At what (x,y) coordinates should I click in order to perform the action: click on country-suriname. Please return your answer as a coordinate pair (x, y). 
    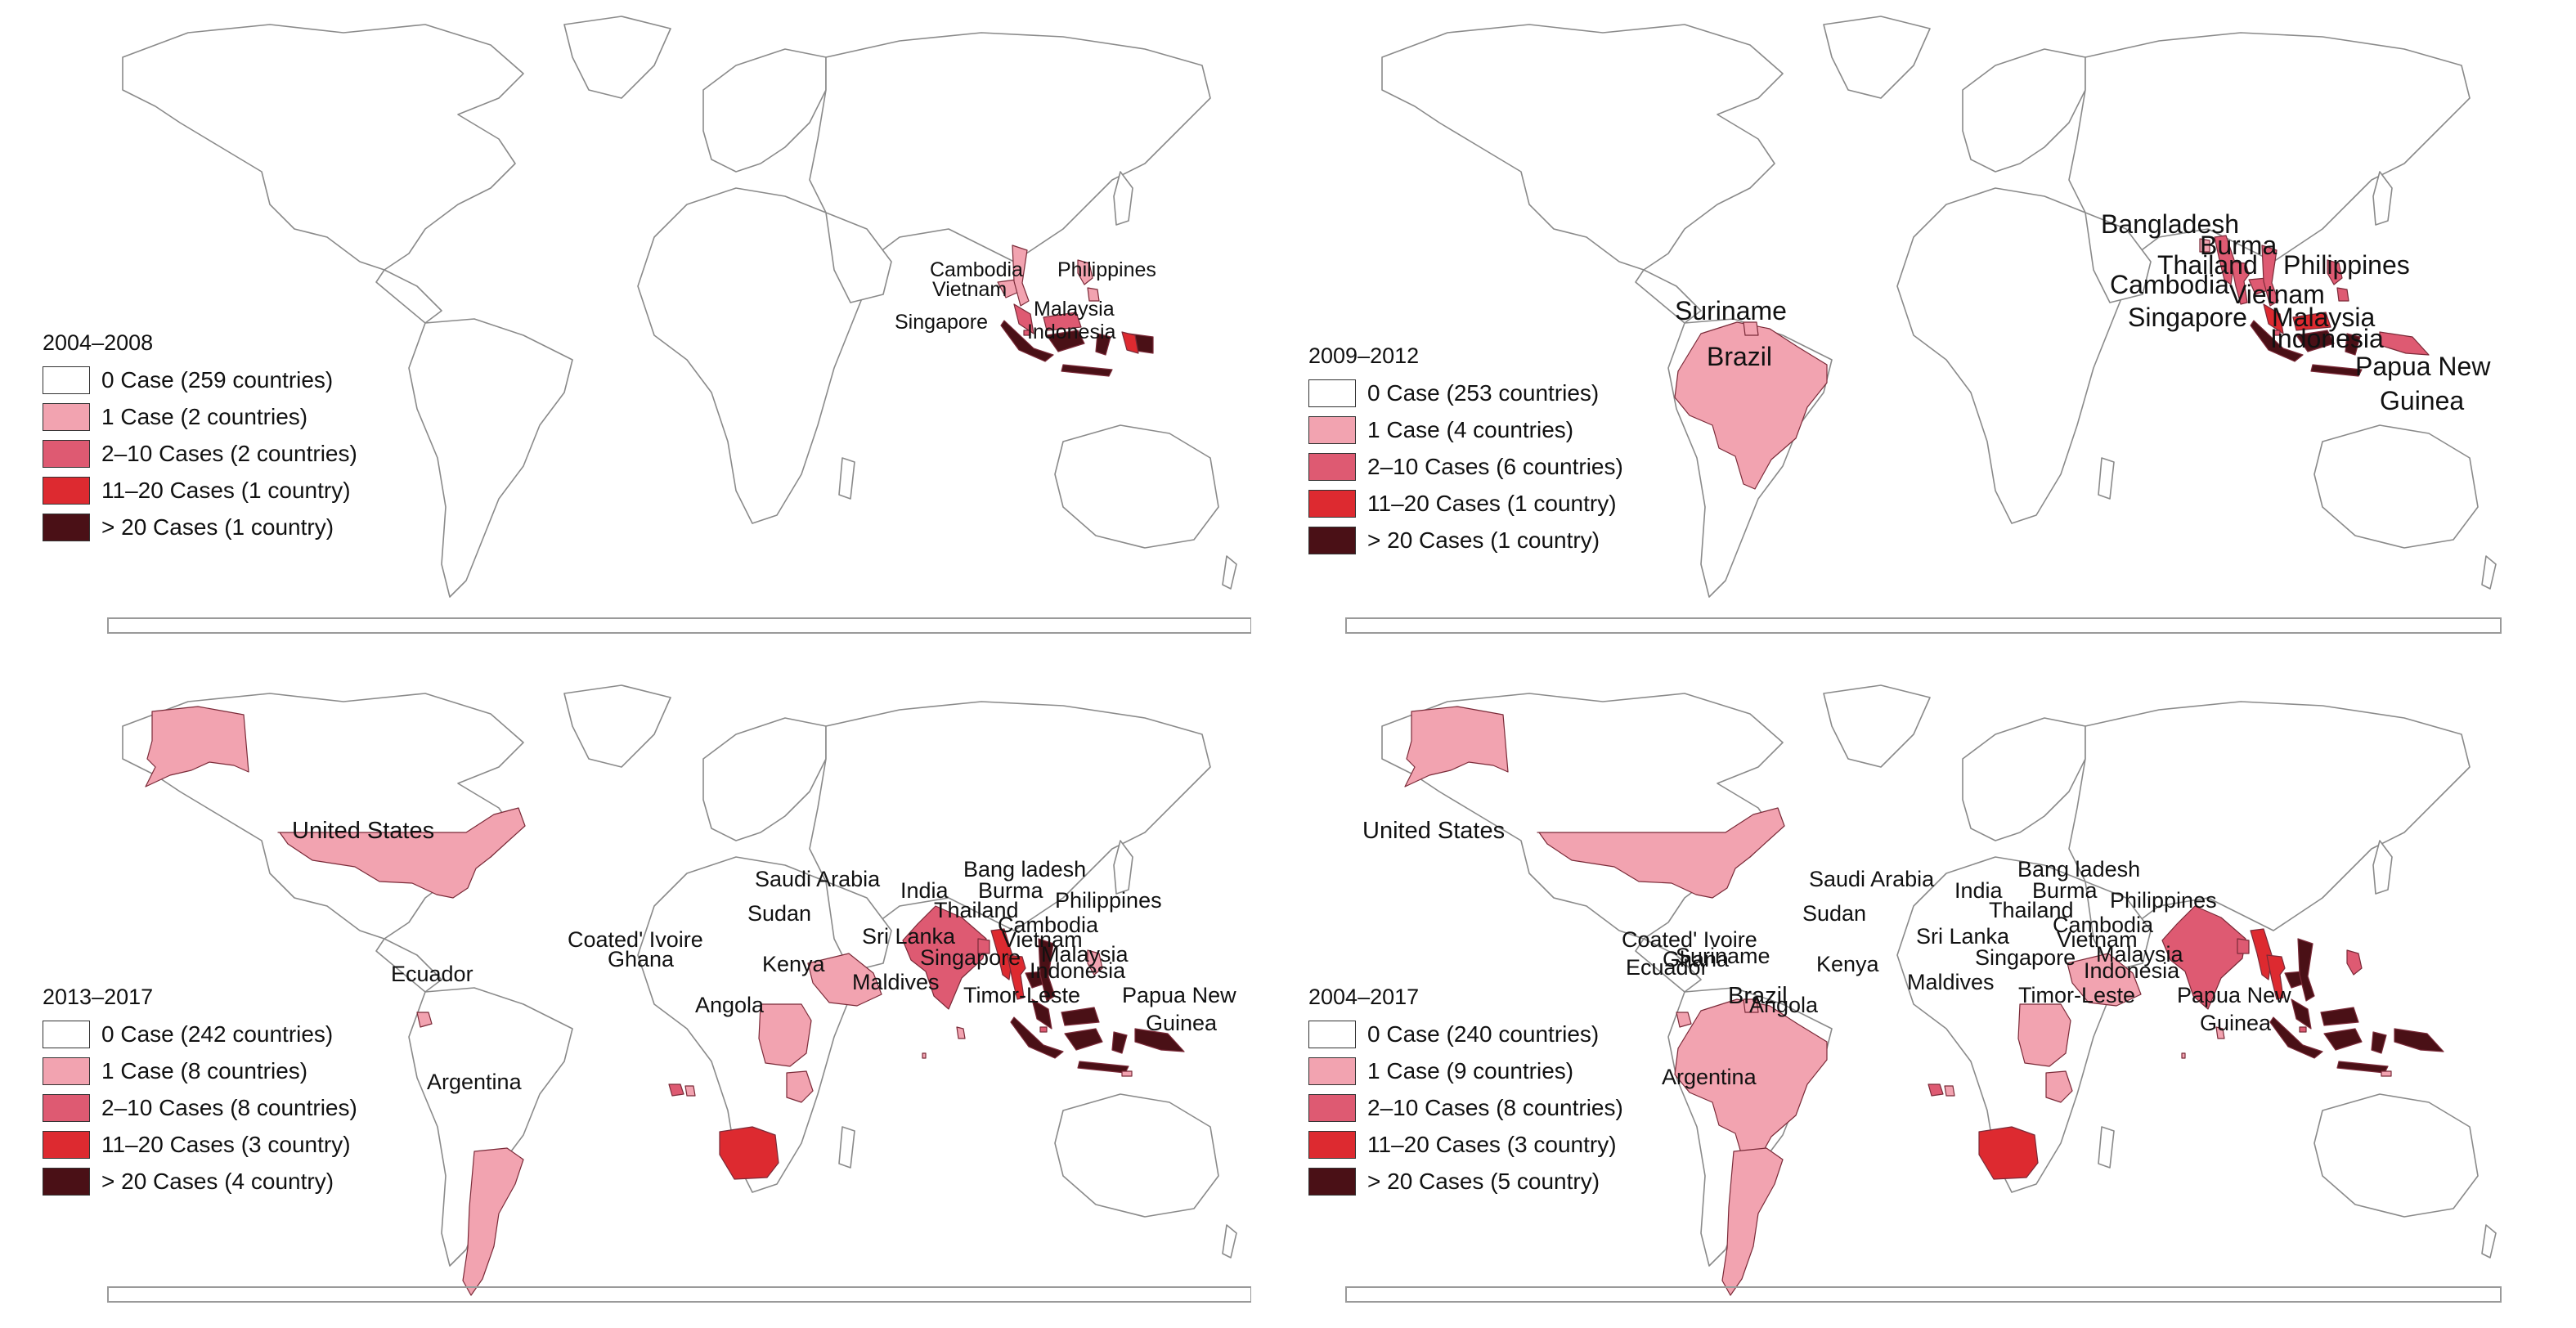
    Looking at the image, I should click on (1751, 1006).